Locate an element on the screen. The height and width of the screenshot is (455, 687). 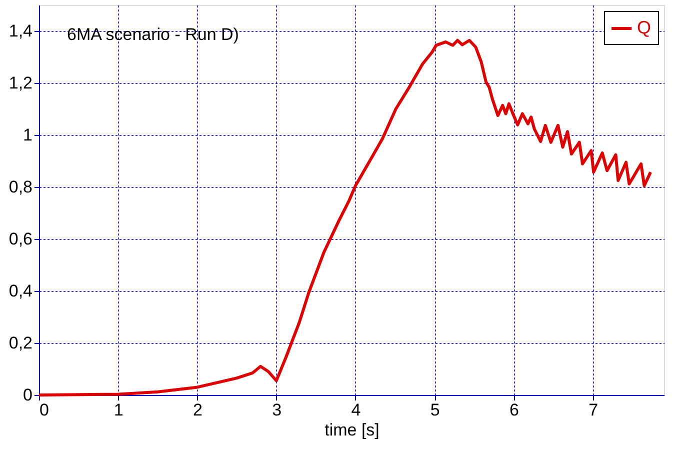
y-tick-label: 0,4 is located at coordinates (20, 291).